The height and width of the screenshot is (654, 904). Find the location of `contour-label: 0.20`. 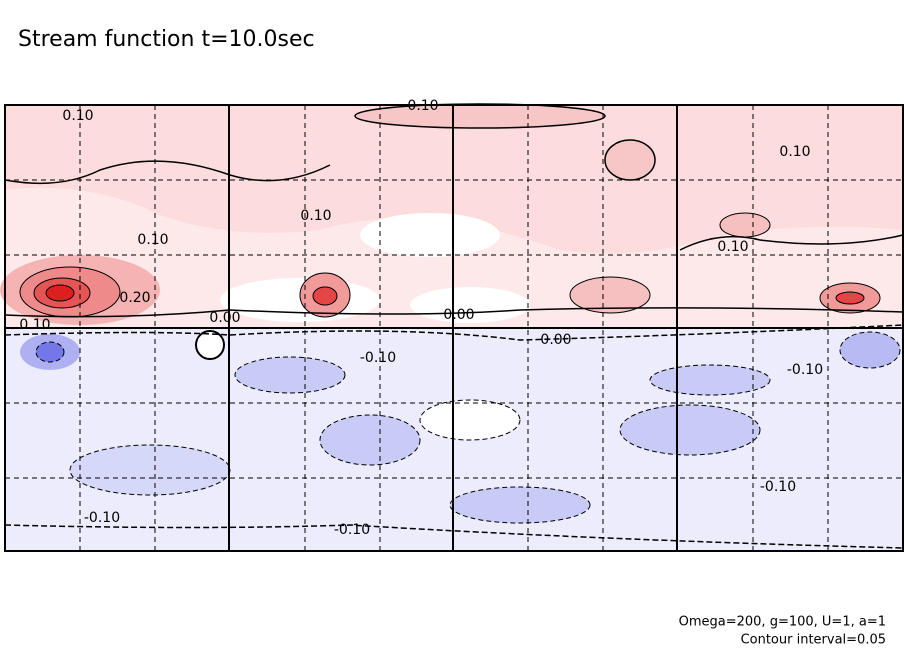

contour-label: 0.20 is located at coordinates (134, 298).